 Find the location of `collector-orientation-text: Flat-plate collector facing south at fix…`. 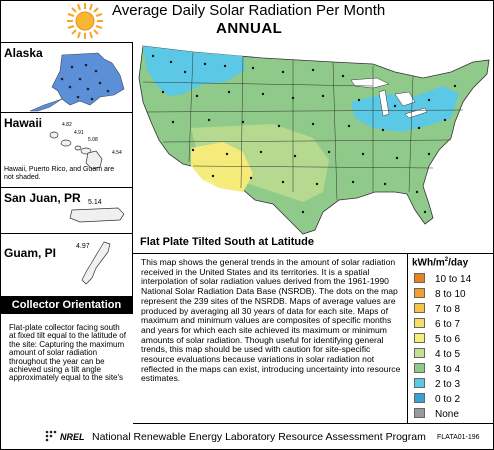

collector-orientation-text: Flat-plate collector facing south at fix… is located at coordinates (67, 353).